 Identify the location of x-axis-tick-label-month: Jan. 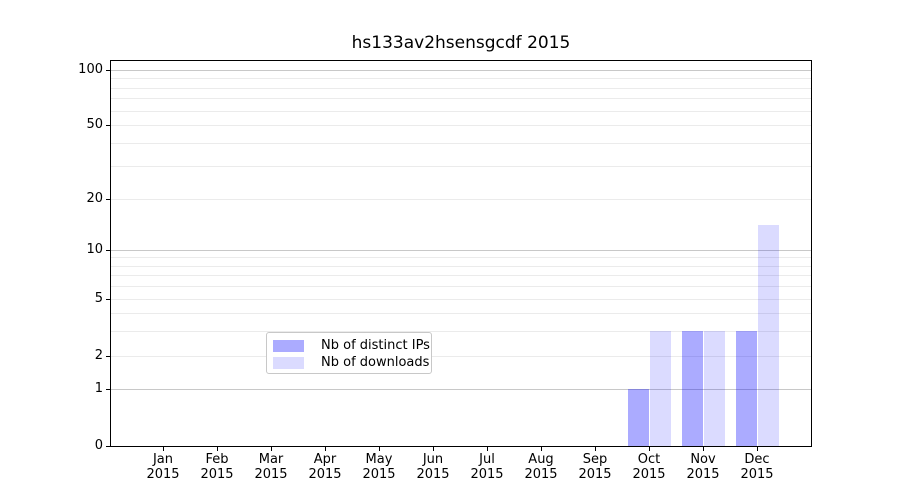
(163, 459).